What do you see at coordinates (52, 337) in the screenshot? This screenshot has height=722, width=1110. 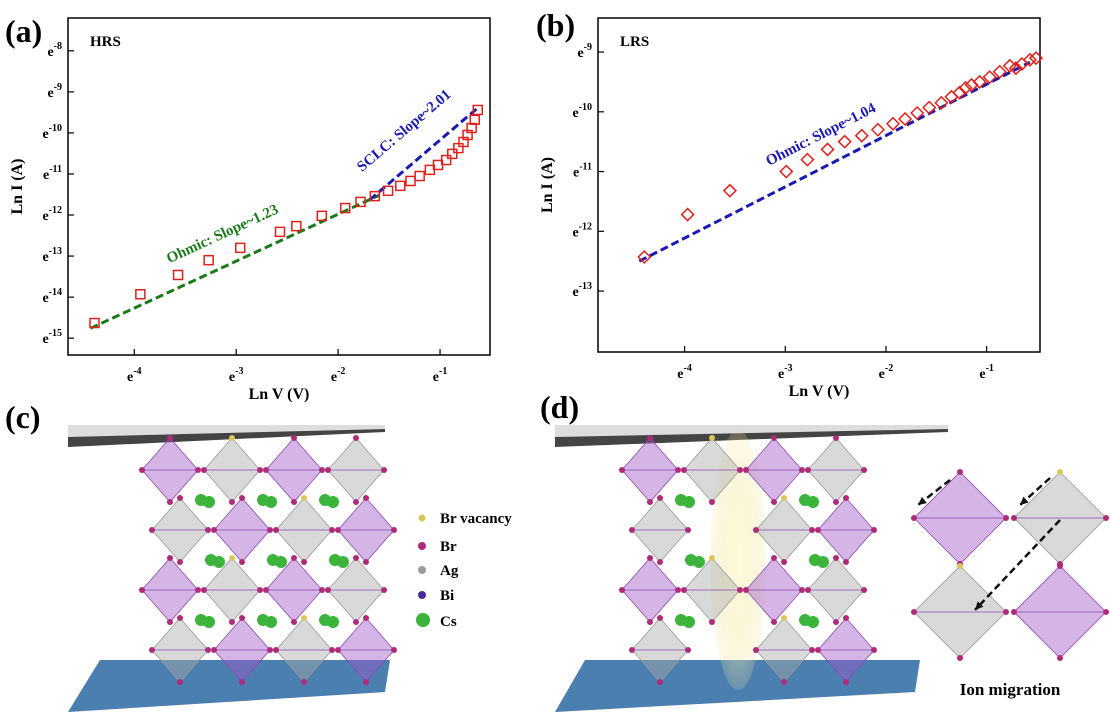 I see `y-tick-label: e-15` at bounding box center [52, 337].